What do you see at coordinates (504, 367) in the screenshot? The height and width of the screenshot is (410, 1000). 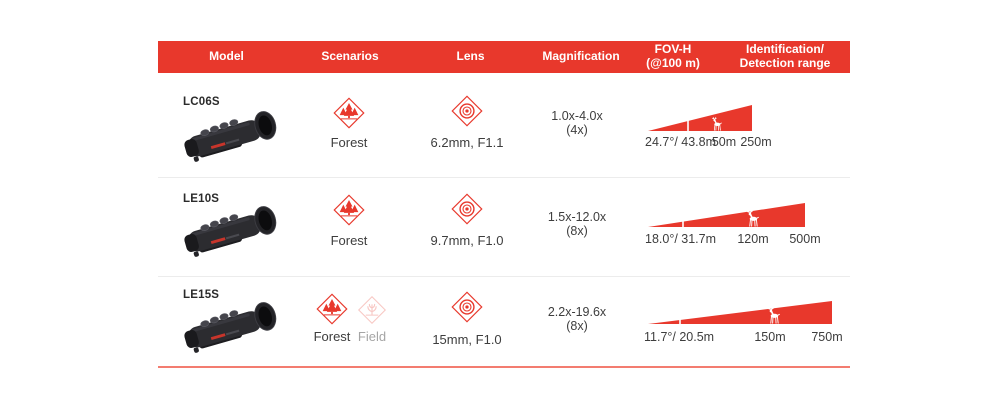 I see `table-bottom-rule` at bounding box center [504, 367].